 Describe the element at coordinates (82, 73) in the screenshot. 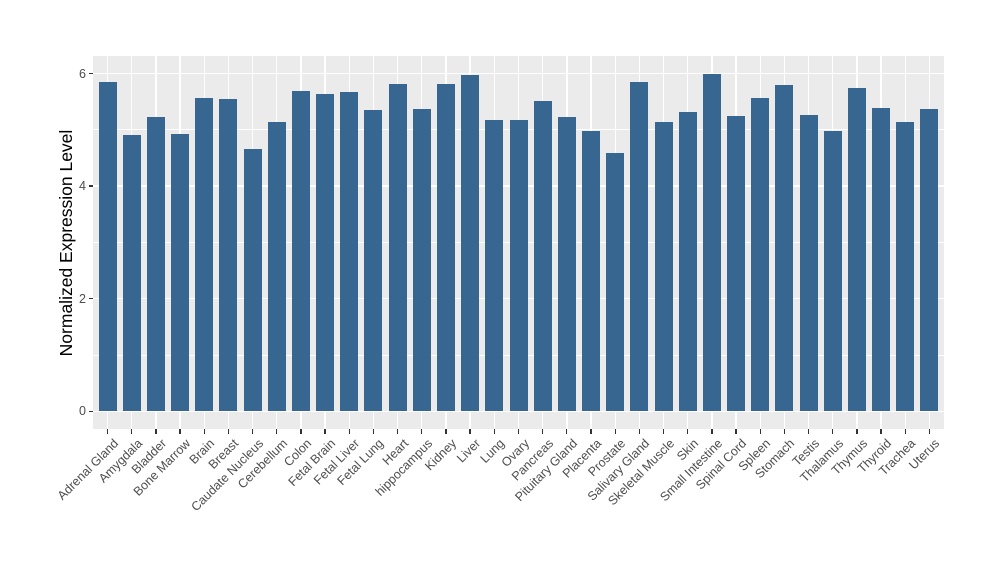

I see `y-tick-label: 6` at that location.